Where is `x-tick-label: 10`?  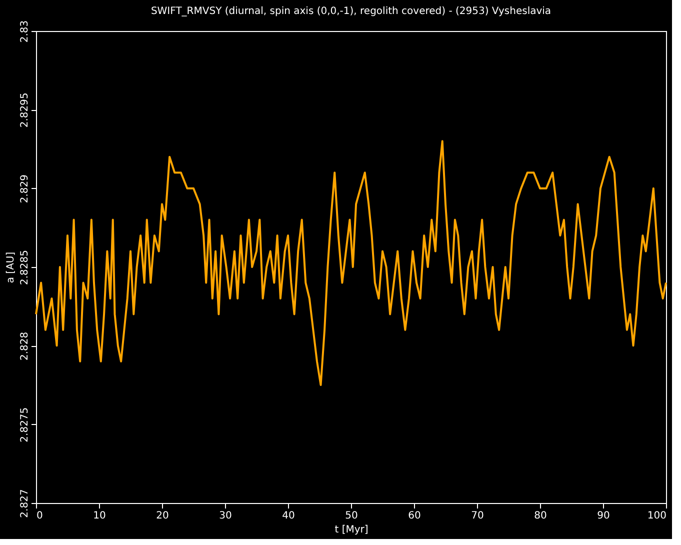 x-tick-label: 10 is located at coordinates (99, 516).